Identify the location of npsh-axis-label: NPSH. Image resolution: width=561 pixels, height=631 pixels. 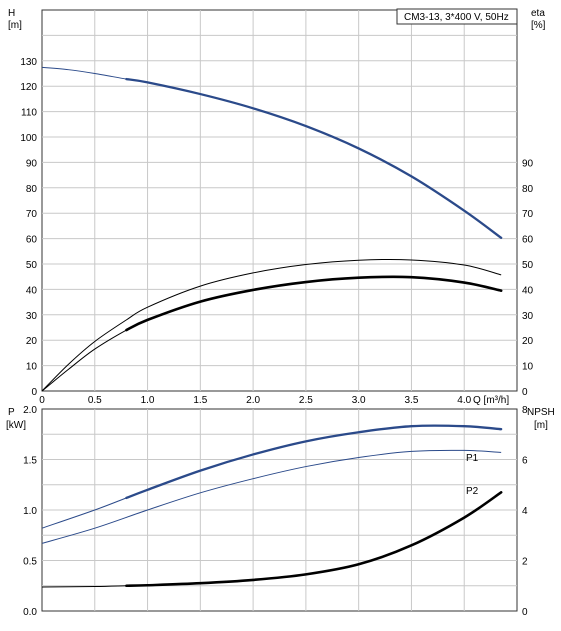
(541, 412).